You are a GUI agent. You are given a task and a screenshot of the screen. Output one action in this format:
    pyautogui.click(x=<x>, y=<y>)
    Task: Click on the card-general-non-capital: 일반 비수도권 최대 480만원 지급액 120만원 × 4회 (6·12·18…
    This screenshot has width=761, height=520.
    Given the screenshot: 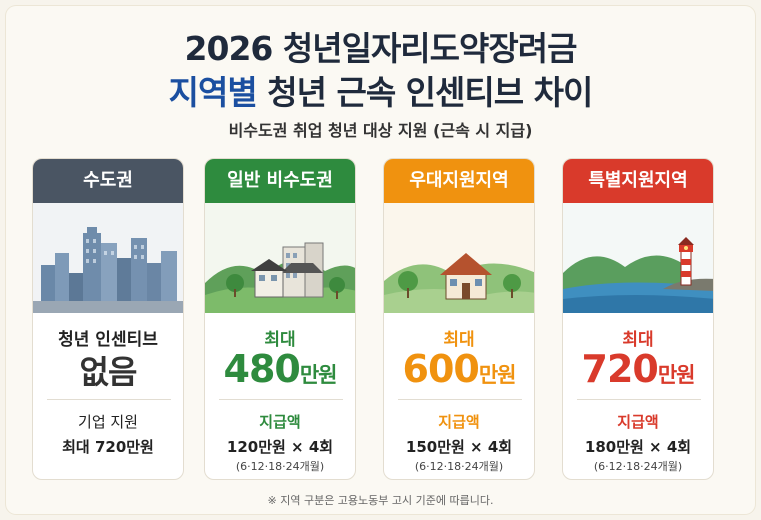 What is the action you would take?
    pyautogui.click(x=280, y=319)
    